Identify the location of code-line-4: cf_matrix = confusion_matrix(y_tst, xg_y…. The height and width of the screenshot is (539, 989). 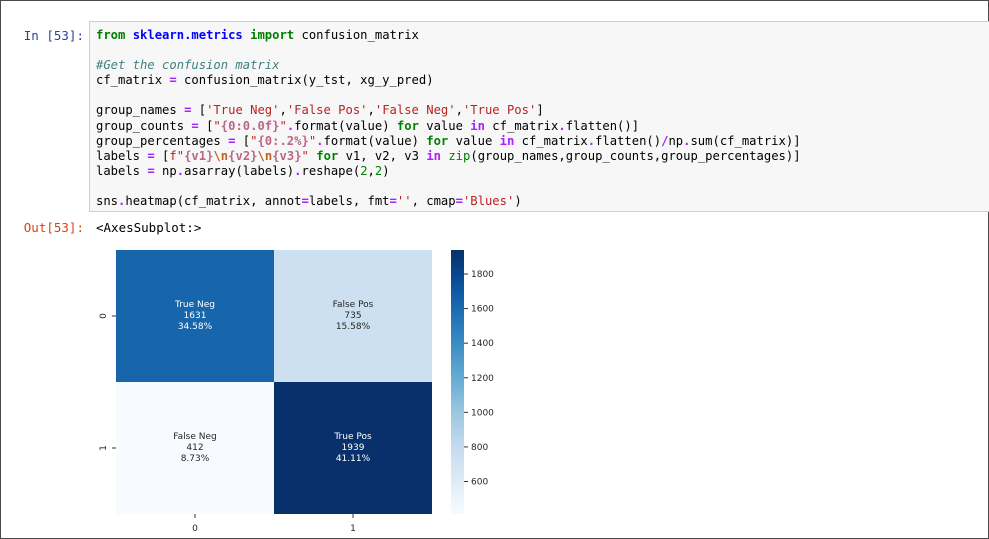
(265, 80).